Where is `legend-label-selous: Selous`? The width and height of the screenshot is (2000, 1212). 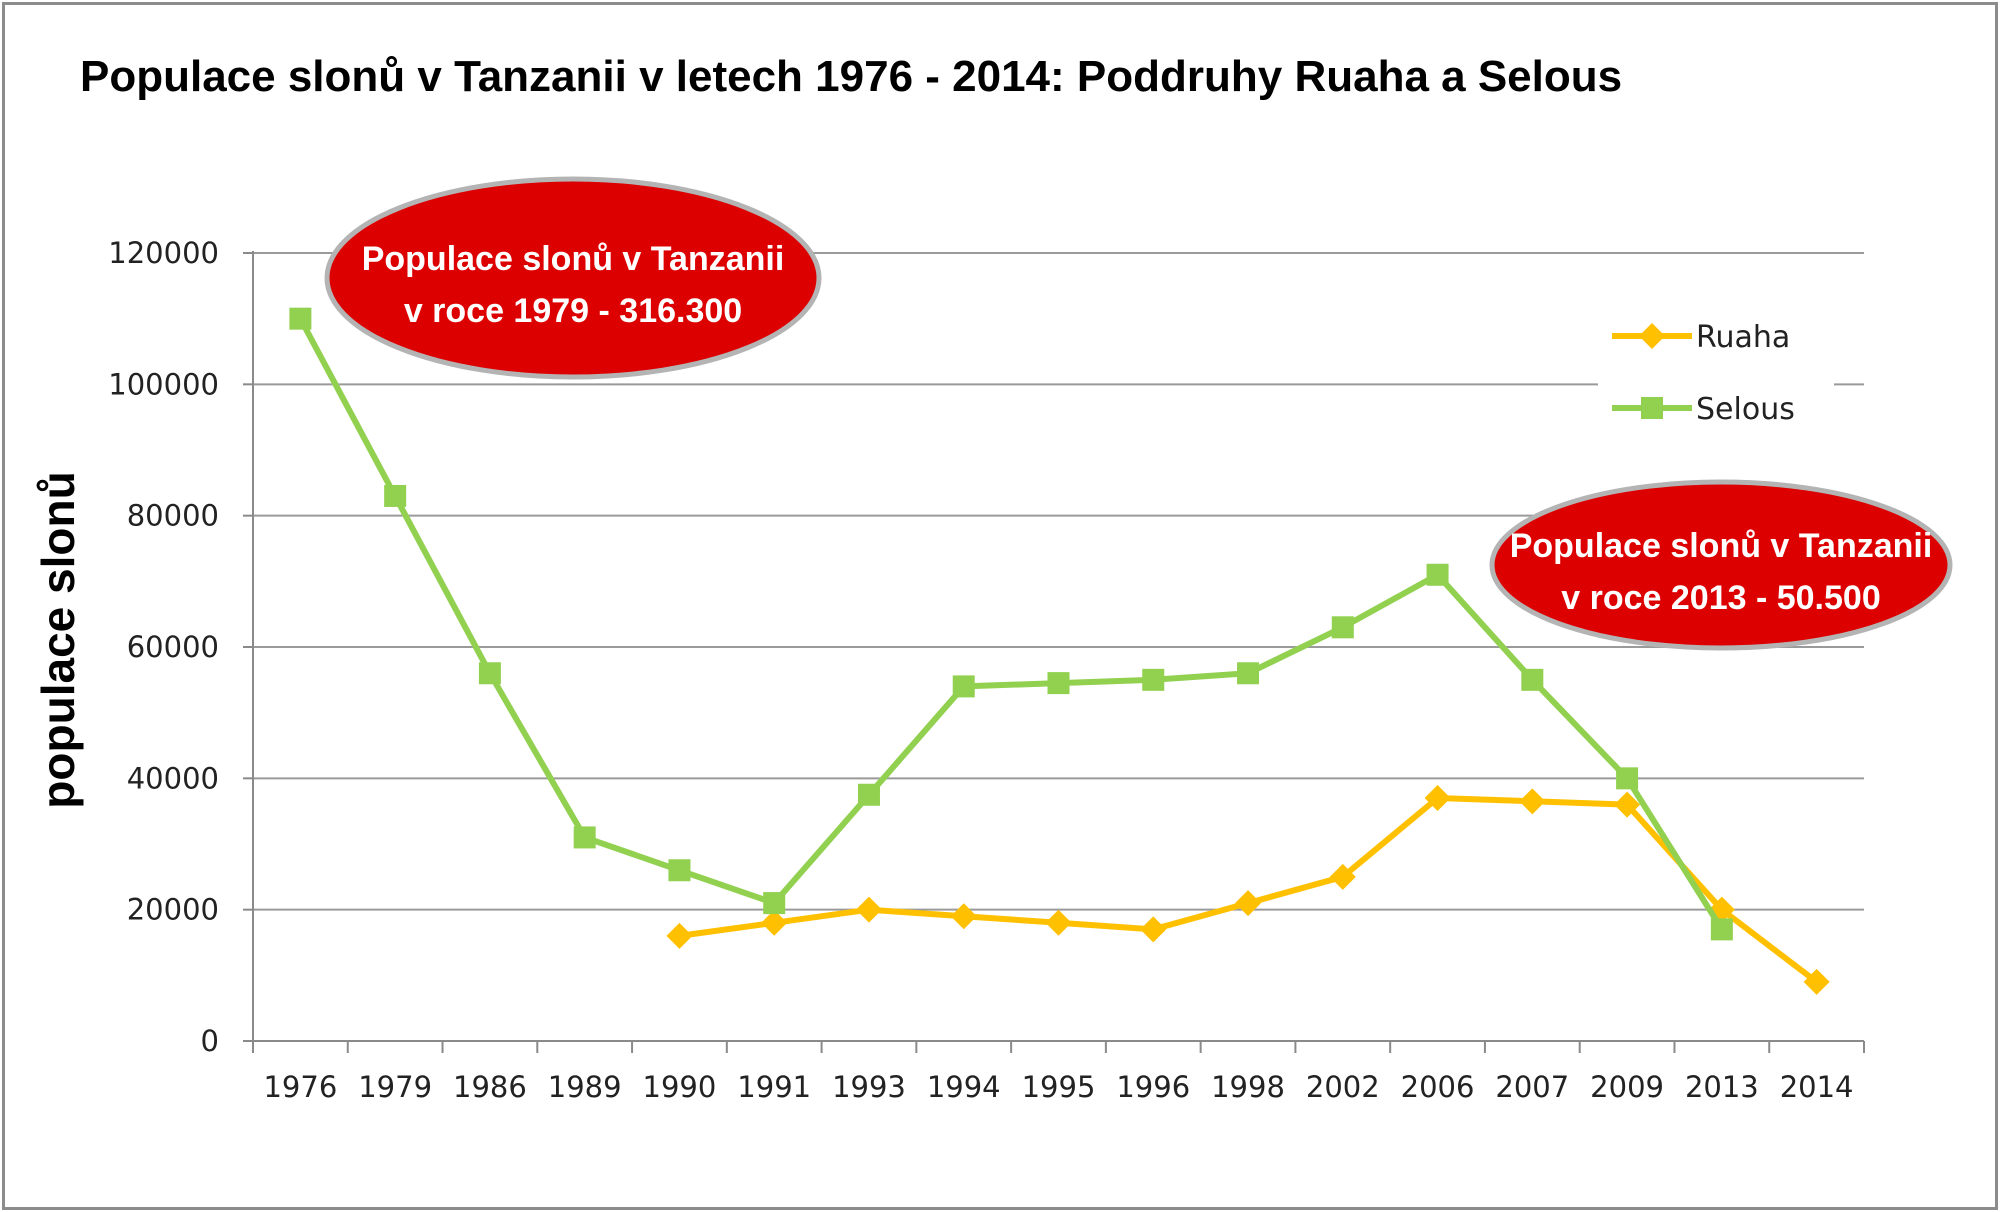 legend-label-selous: Selous is located at coordinates (1745, 409).